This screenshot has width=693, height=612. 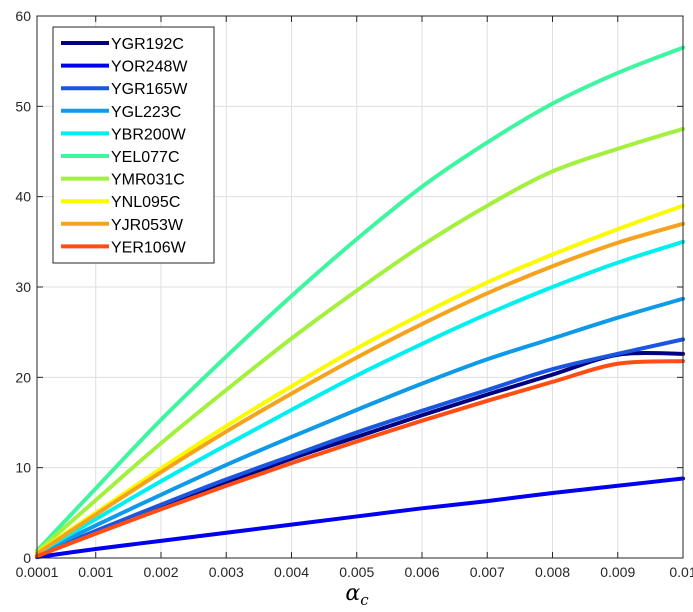 I want to click on series-line-yor248w, so click(x=360, y=518).